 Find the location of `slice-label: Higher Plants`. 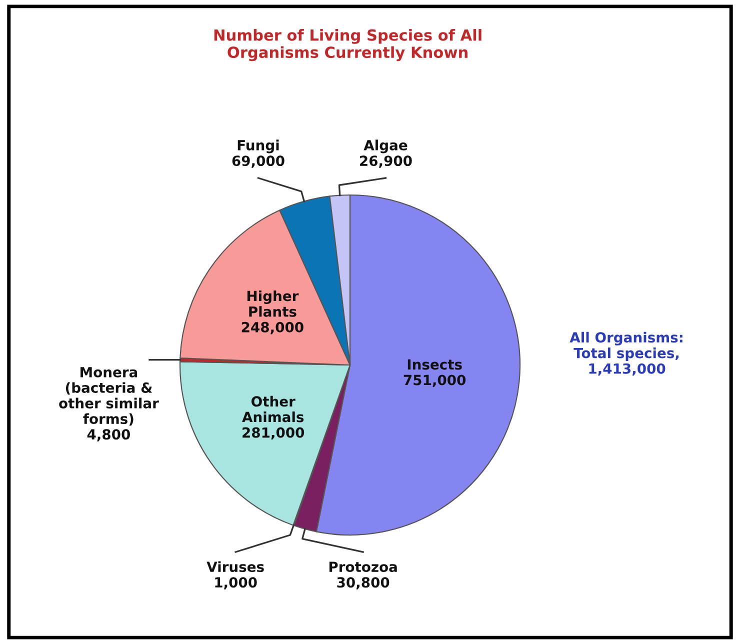

slice-label: Higher Plants is located at coordinates (273, 303).